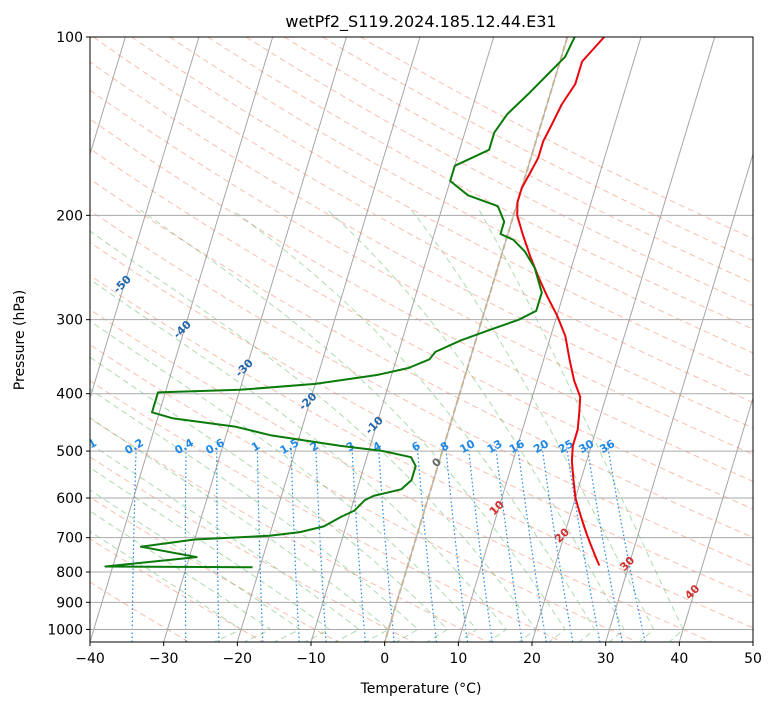  I want to click on x-tick-label: 20, so click(532, 659).